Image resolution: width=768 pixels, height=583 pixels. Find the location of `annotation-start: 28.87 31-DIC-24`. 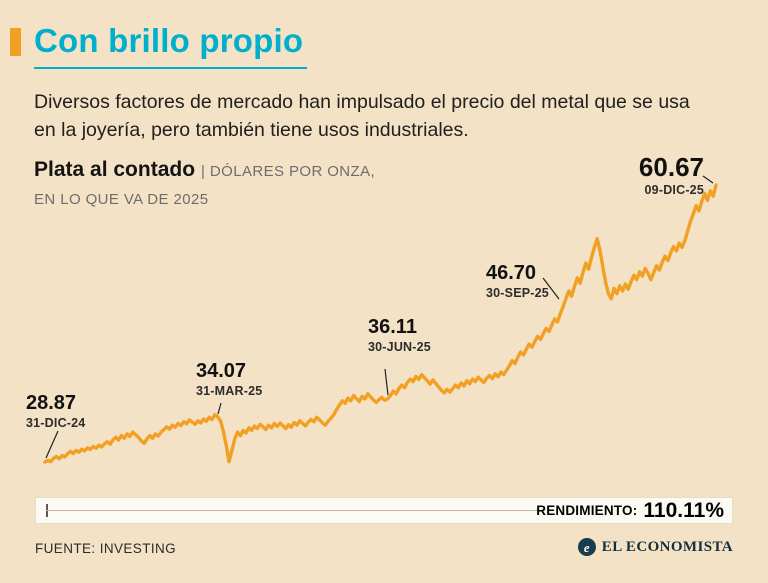

annotation-start: 28.87 31-DIC-24 is located at coordinates (55, 411).